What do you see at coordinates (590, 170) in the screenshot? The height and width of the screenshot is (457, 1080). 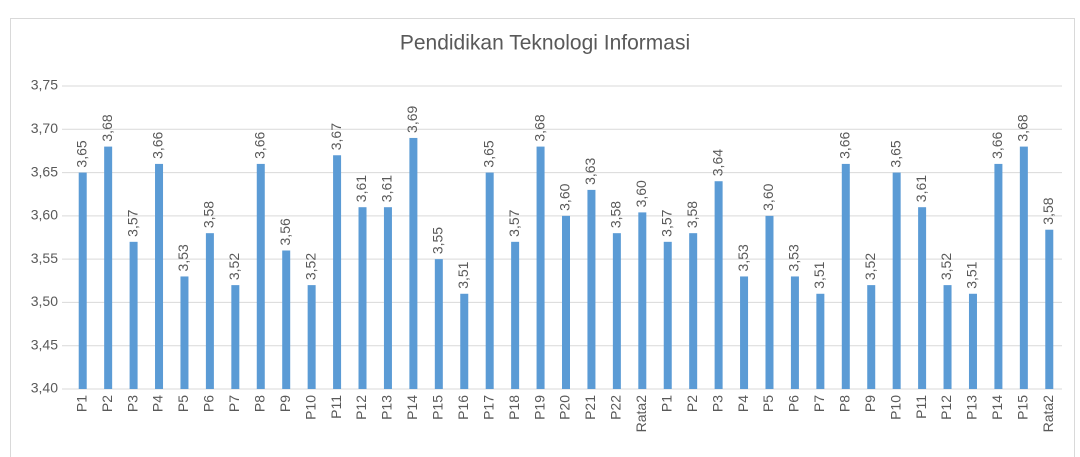 I see `value-label: 3,63` at bounding box center [590, 170].